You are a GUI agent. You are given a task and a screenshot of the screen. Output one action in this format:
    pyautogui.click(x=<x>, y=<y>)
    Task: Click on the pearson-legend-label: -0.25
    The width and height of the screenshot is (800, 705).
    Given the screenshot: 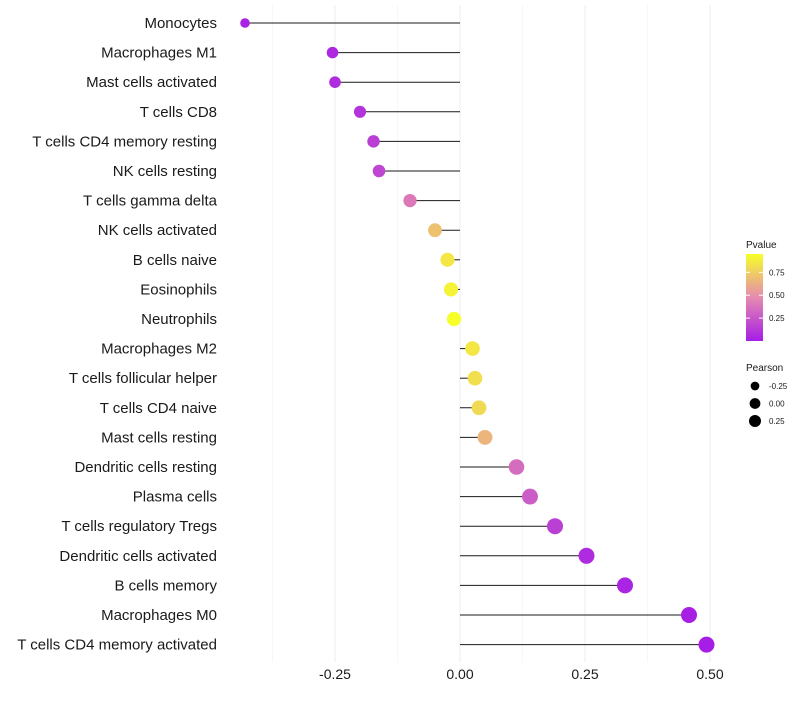 What is the action you would take?
    pyautogui.click(x=778, y=386)
    